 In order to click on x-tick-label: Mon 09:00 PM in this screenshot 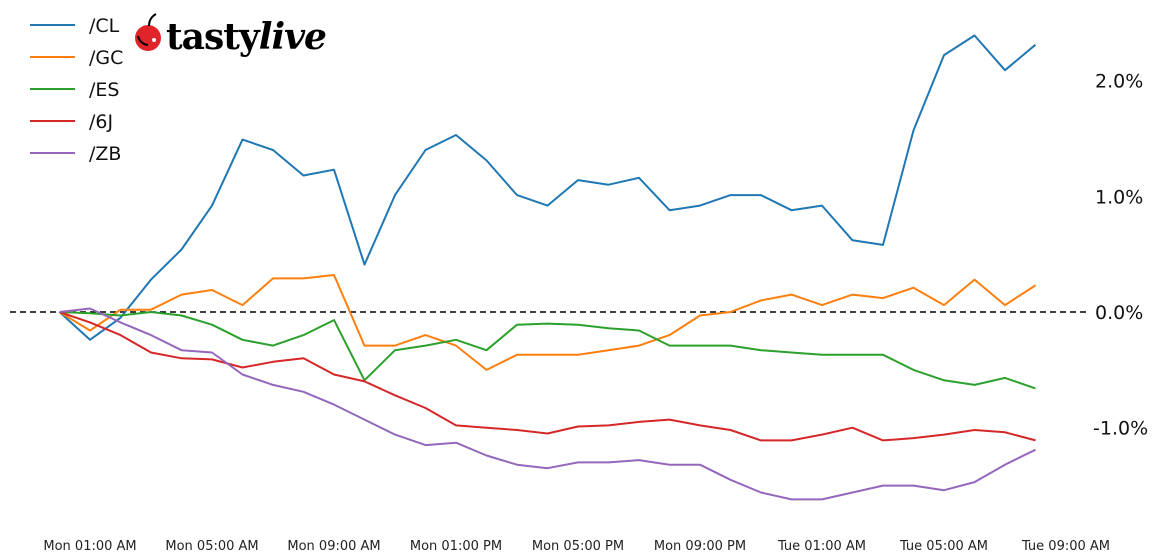, I will do `click(700, 546)`.